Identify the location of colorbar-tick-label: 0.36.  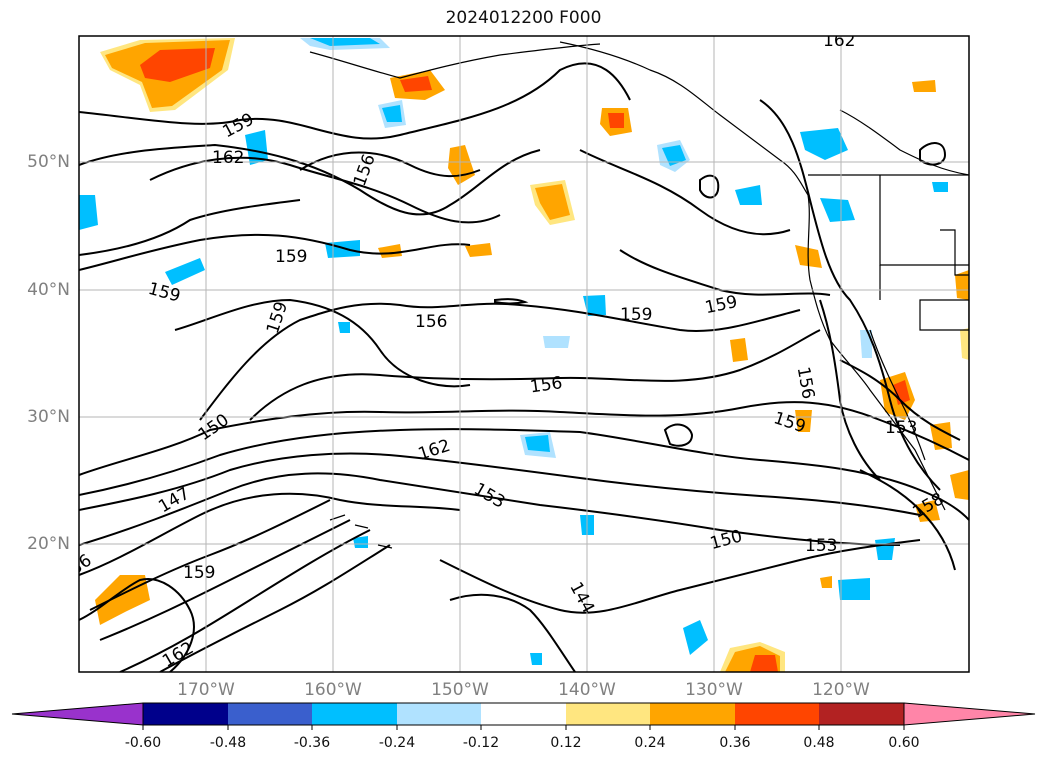
(735, 743).